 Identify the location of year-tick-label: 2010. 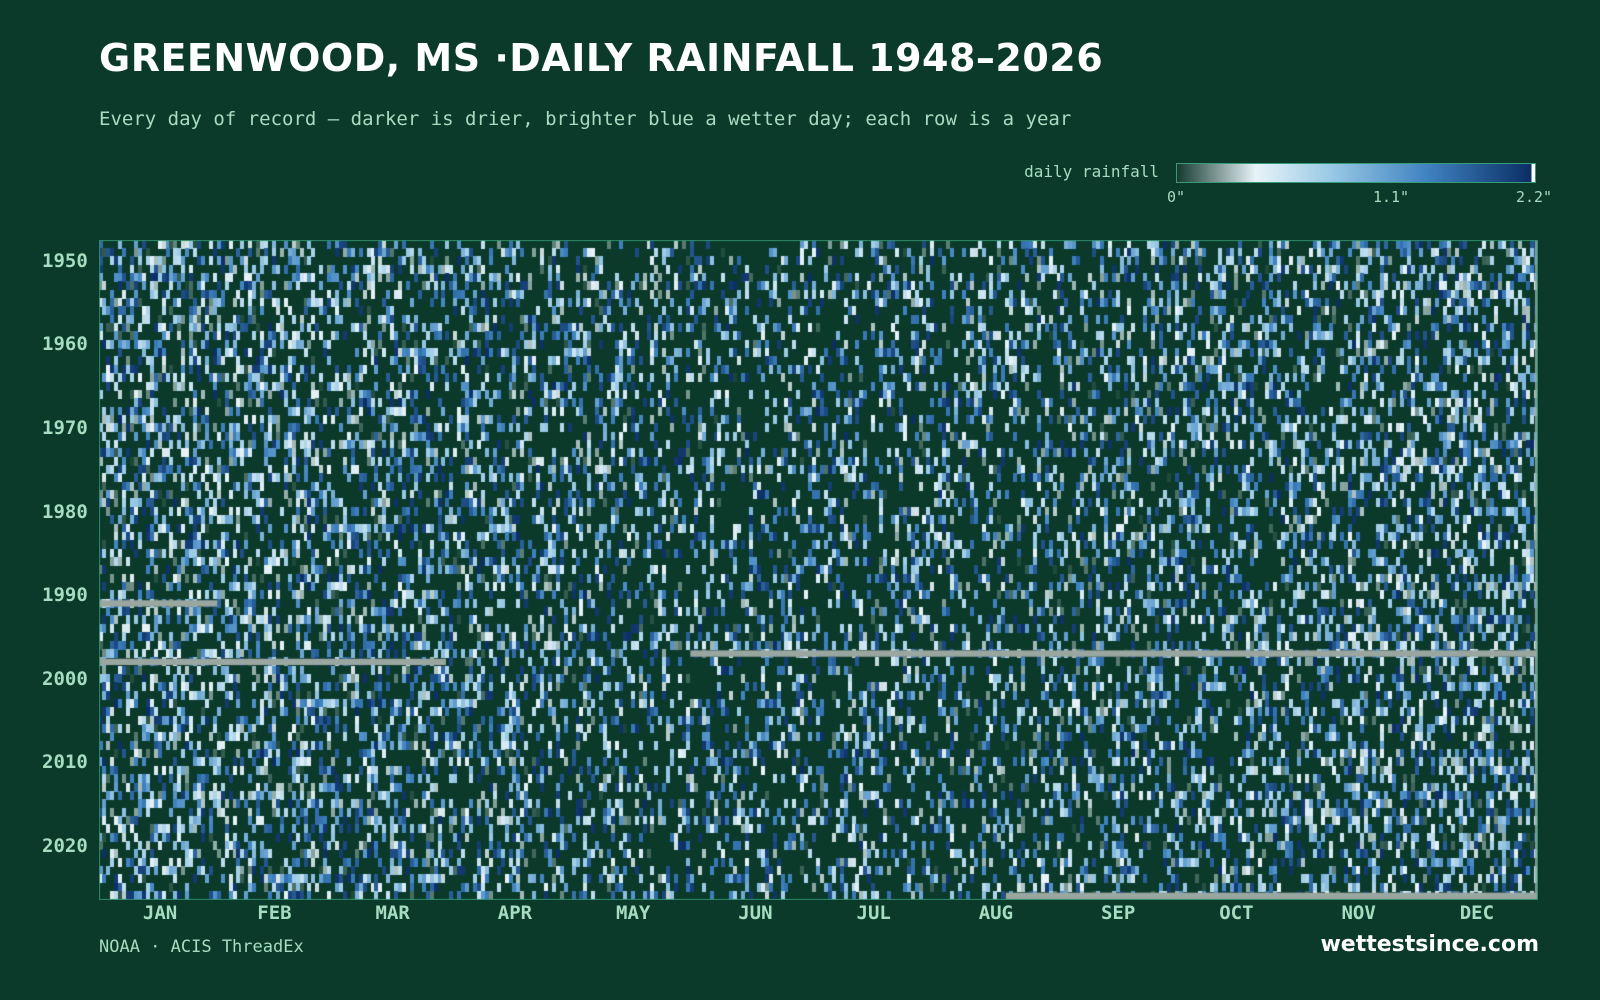
(65, 762).